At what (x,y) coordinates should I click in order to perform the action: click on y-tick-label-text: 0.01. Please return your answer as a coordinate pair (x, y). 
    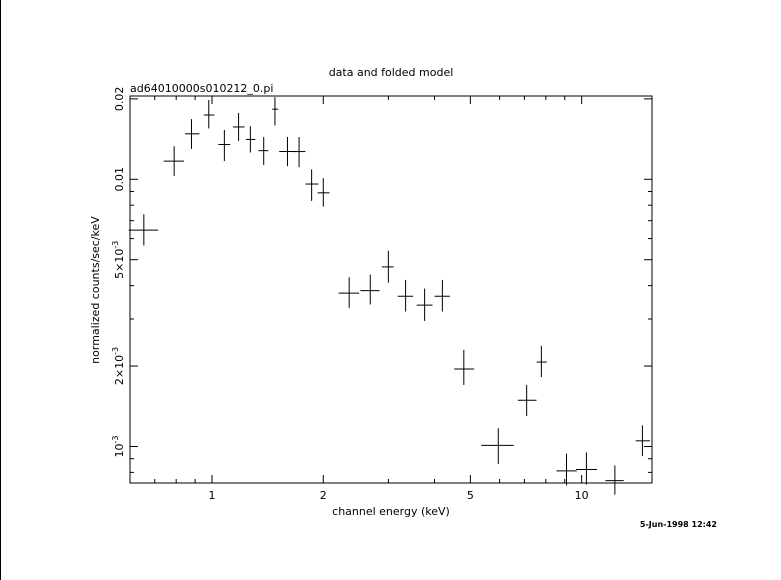
    Looking at the image, I should click on (119, 179).